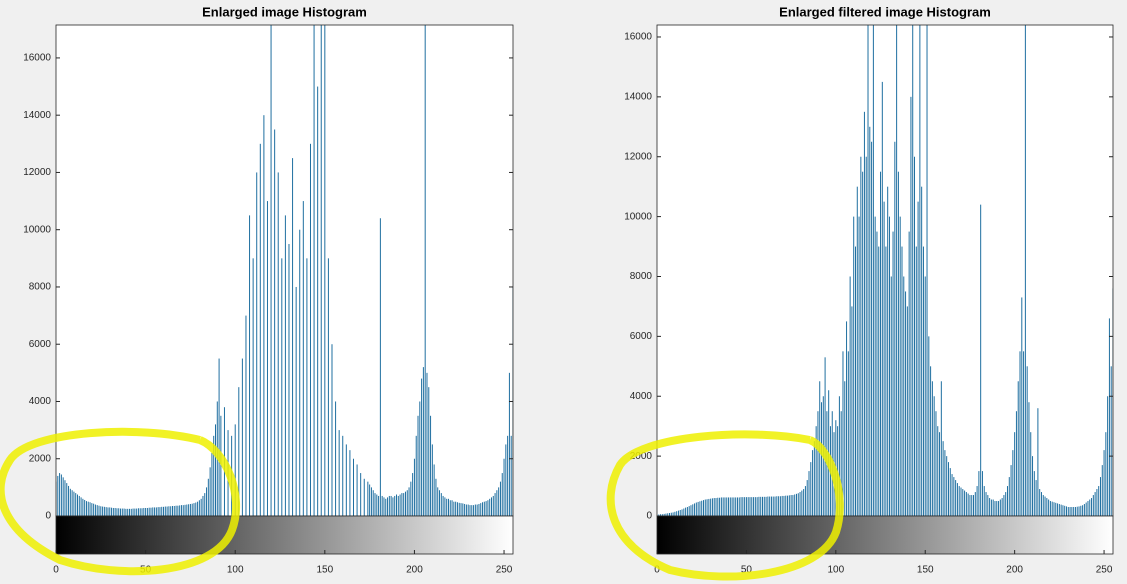 The width and height of the screenshot is (1127, 584). What do you see at coordinates (37, 229) in the screenshot?
I see `y-tick-label: 10000` at bounding box center [37, 229].